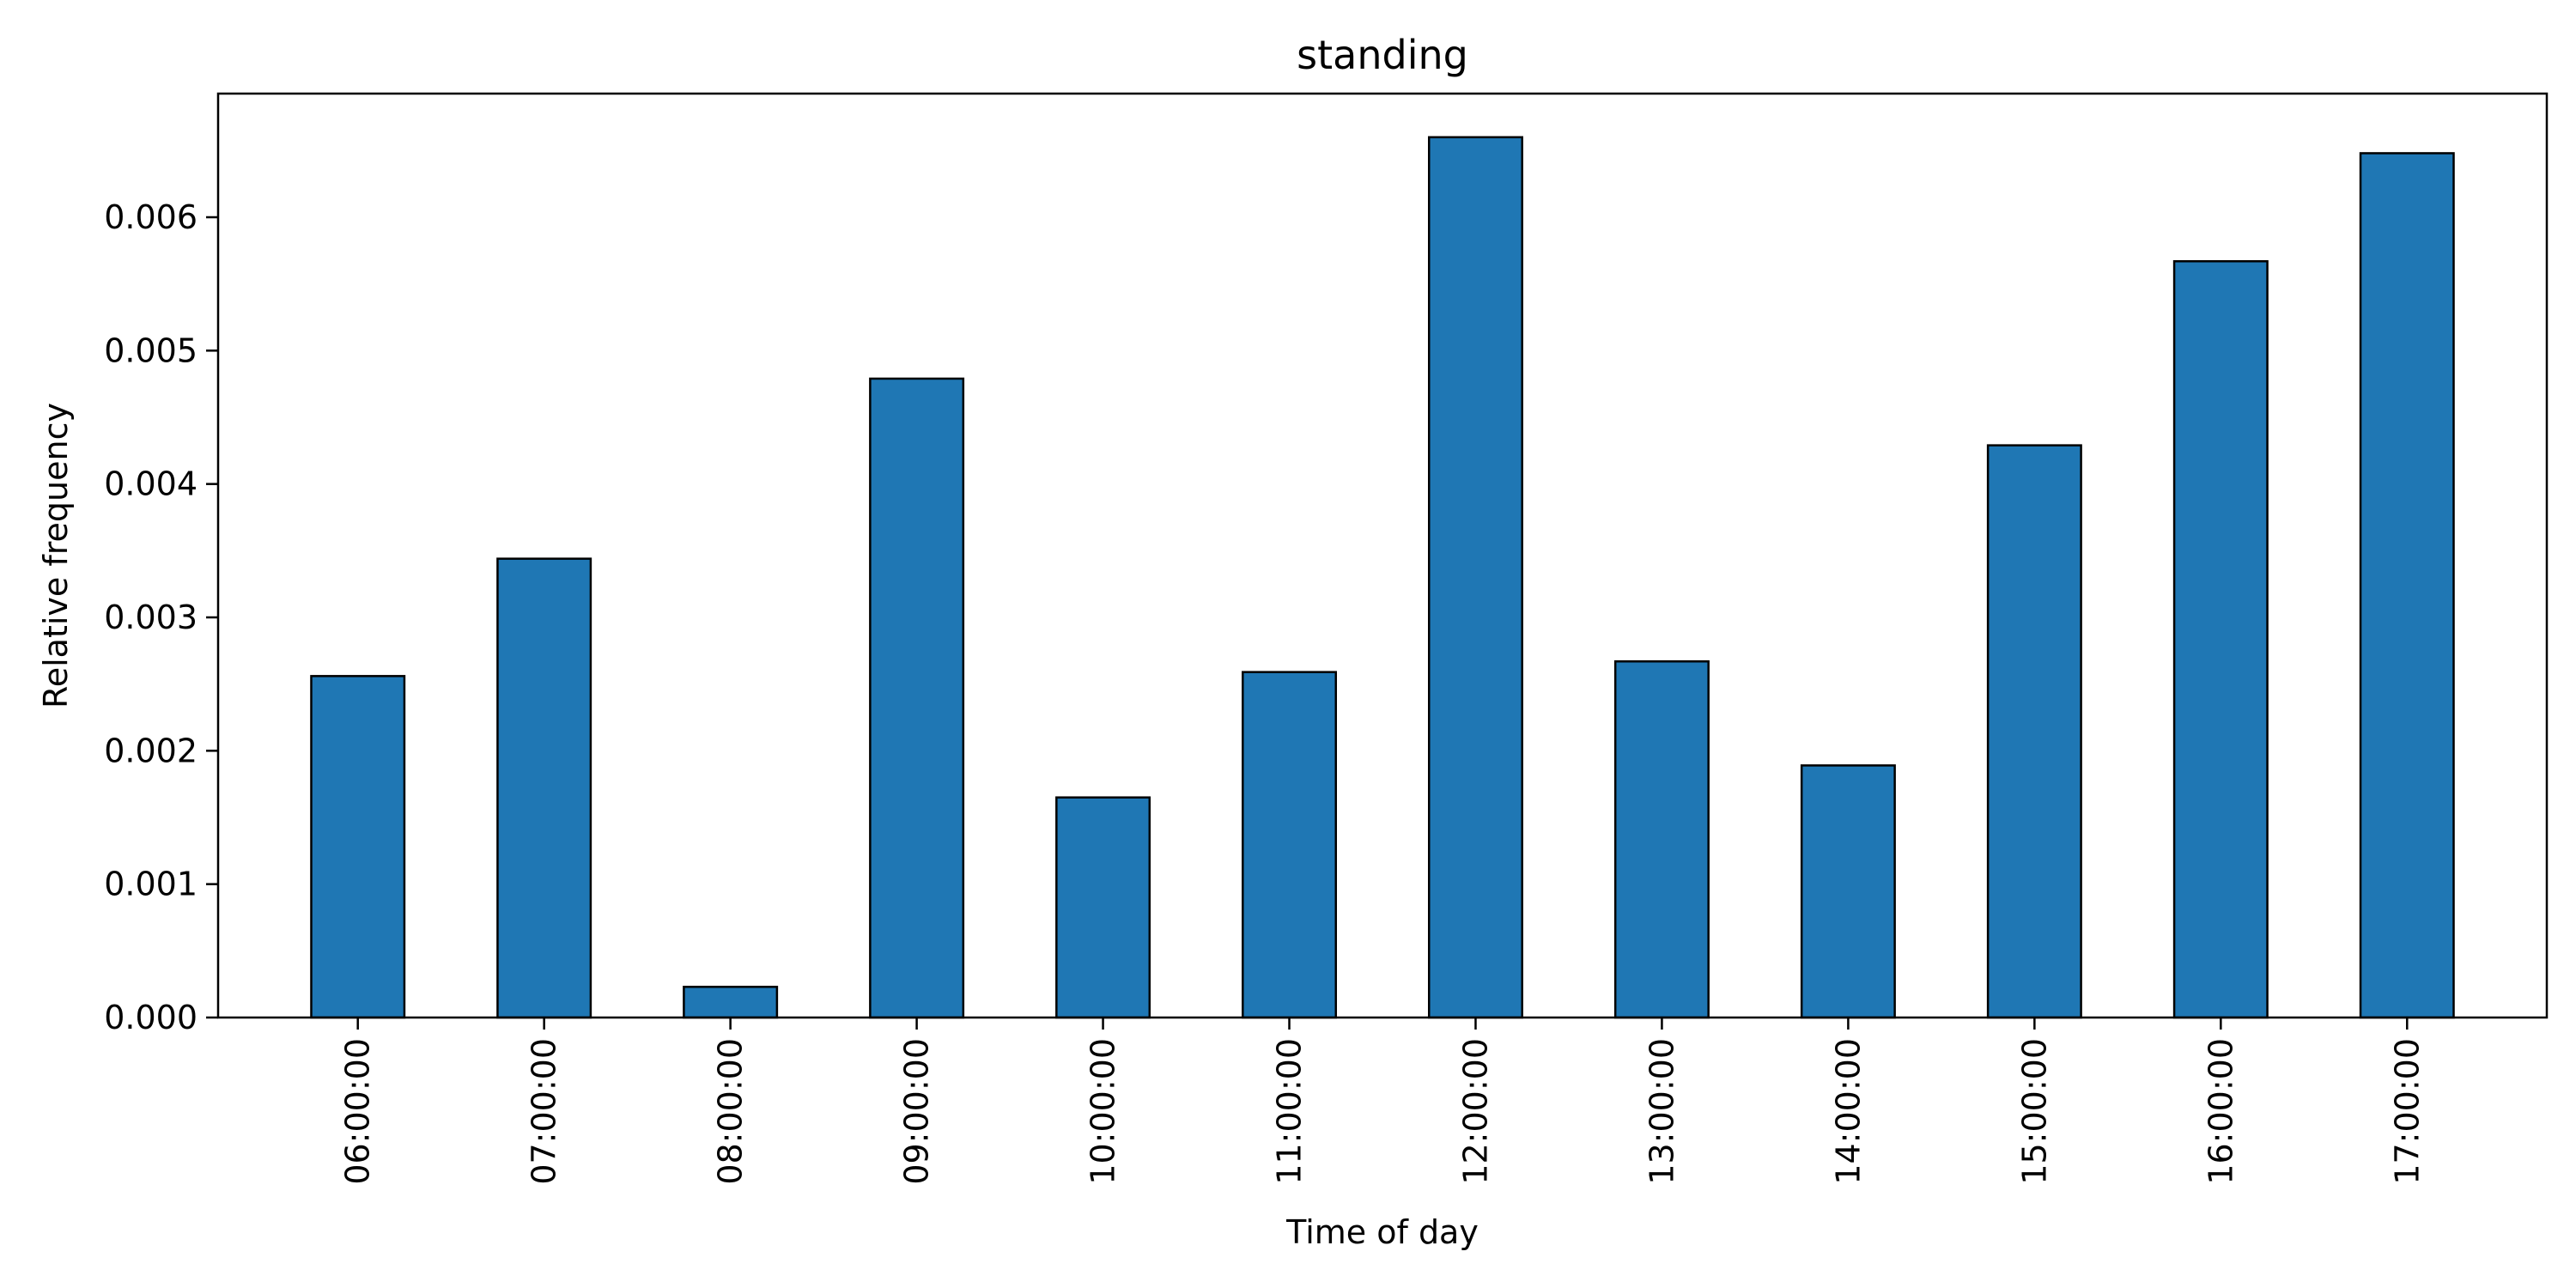 The image size is (2576, 1288). Describe the element at coordinates (1290, 1111) in the screenshot. I see `x-tick-label: 11:00:00` at that location.